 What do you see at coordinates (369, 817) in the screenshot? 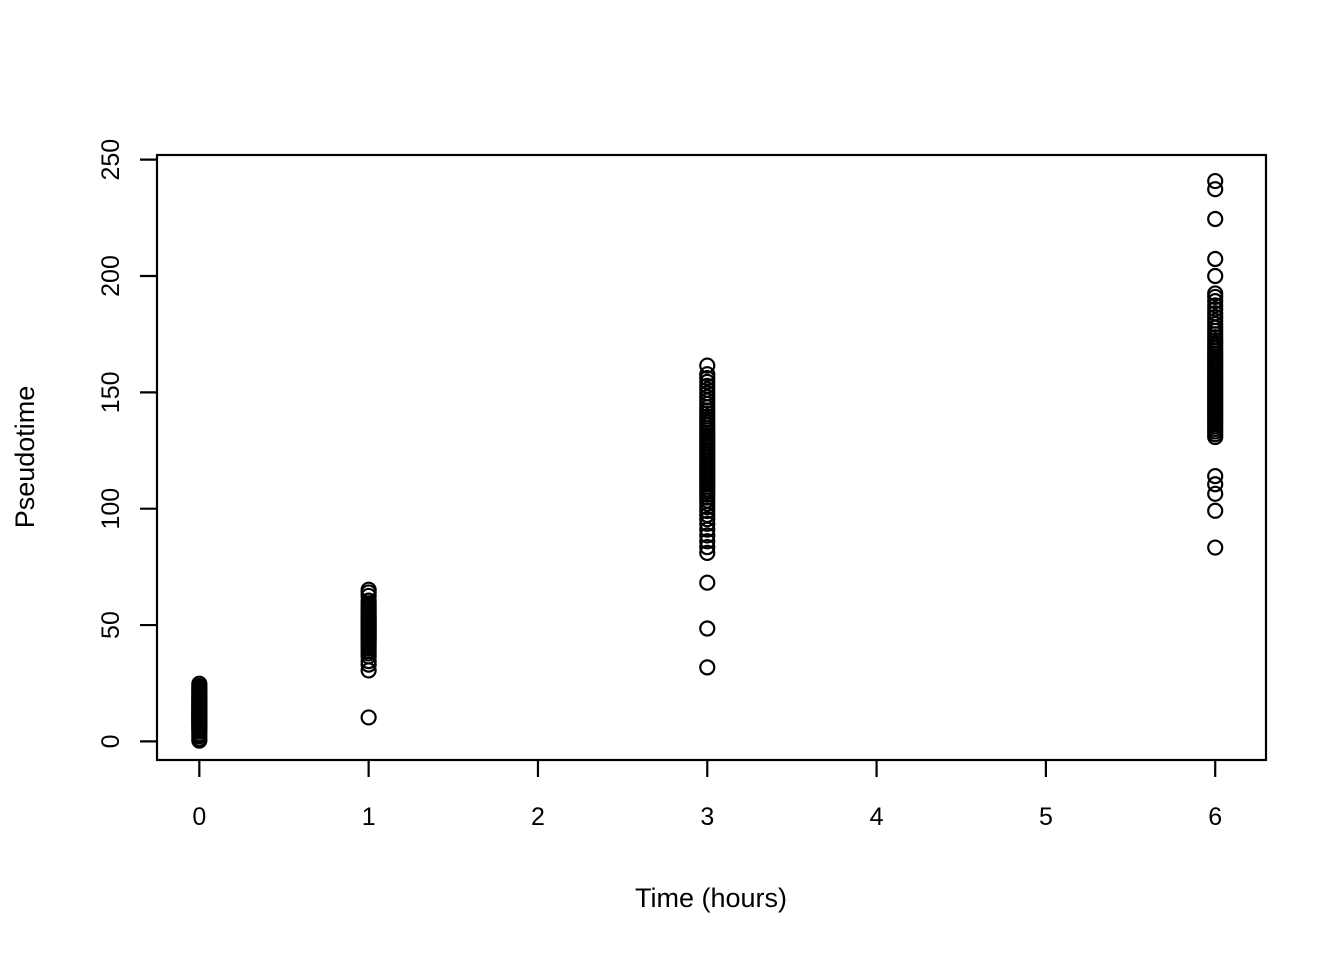
I see `x-tick-label: 1` at bounding box center [369, 817].